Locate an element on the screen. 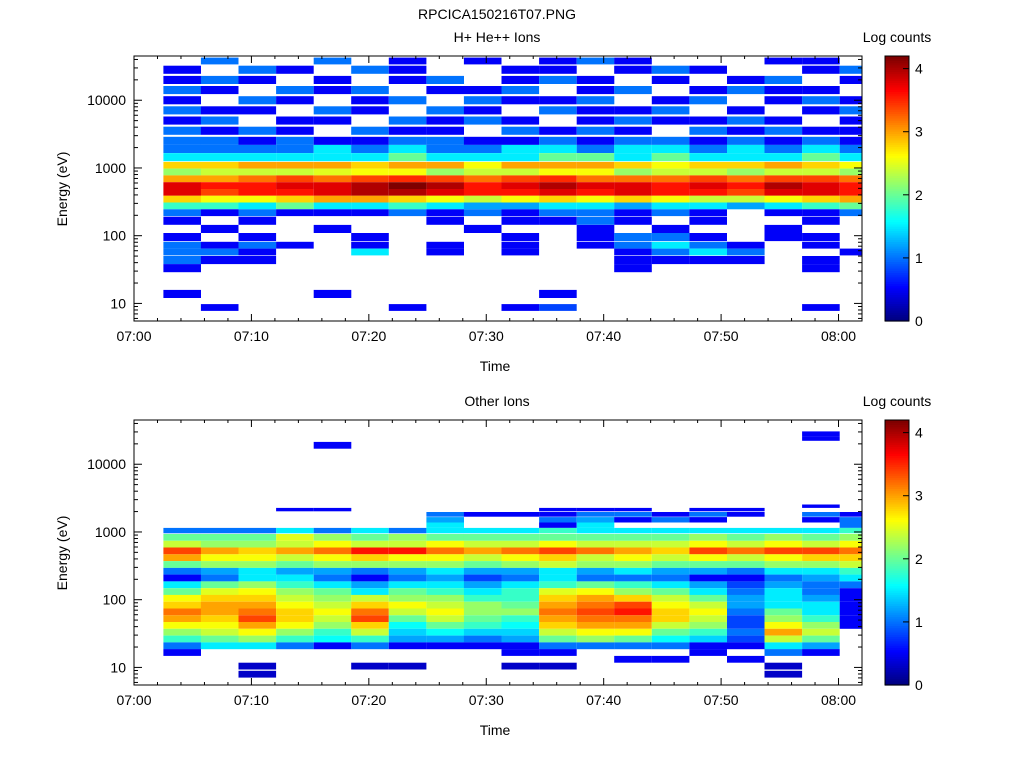 The height and width of the screenshot is (768, 1024). colorbar-frame is located at coordinates (897, 552).